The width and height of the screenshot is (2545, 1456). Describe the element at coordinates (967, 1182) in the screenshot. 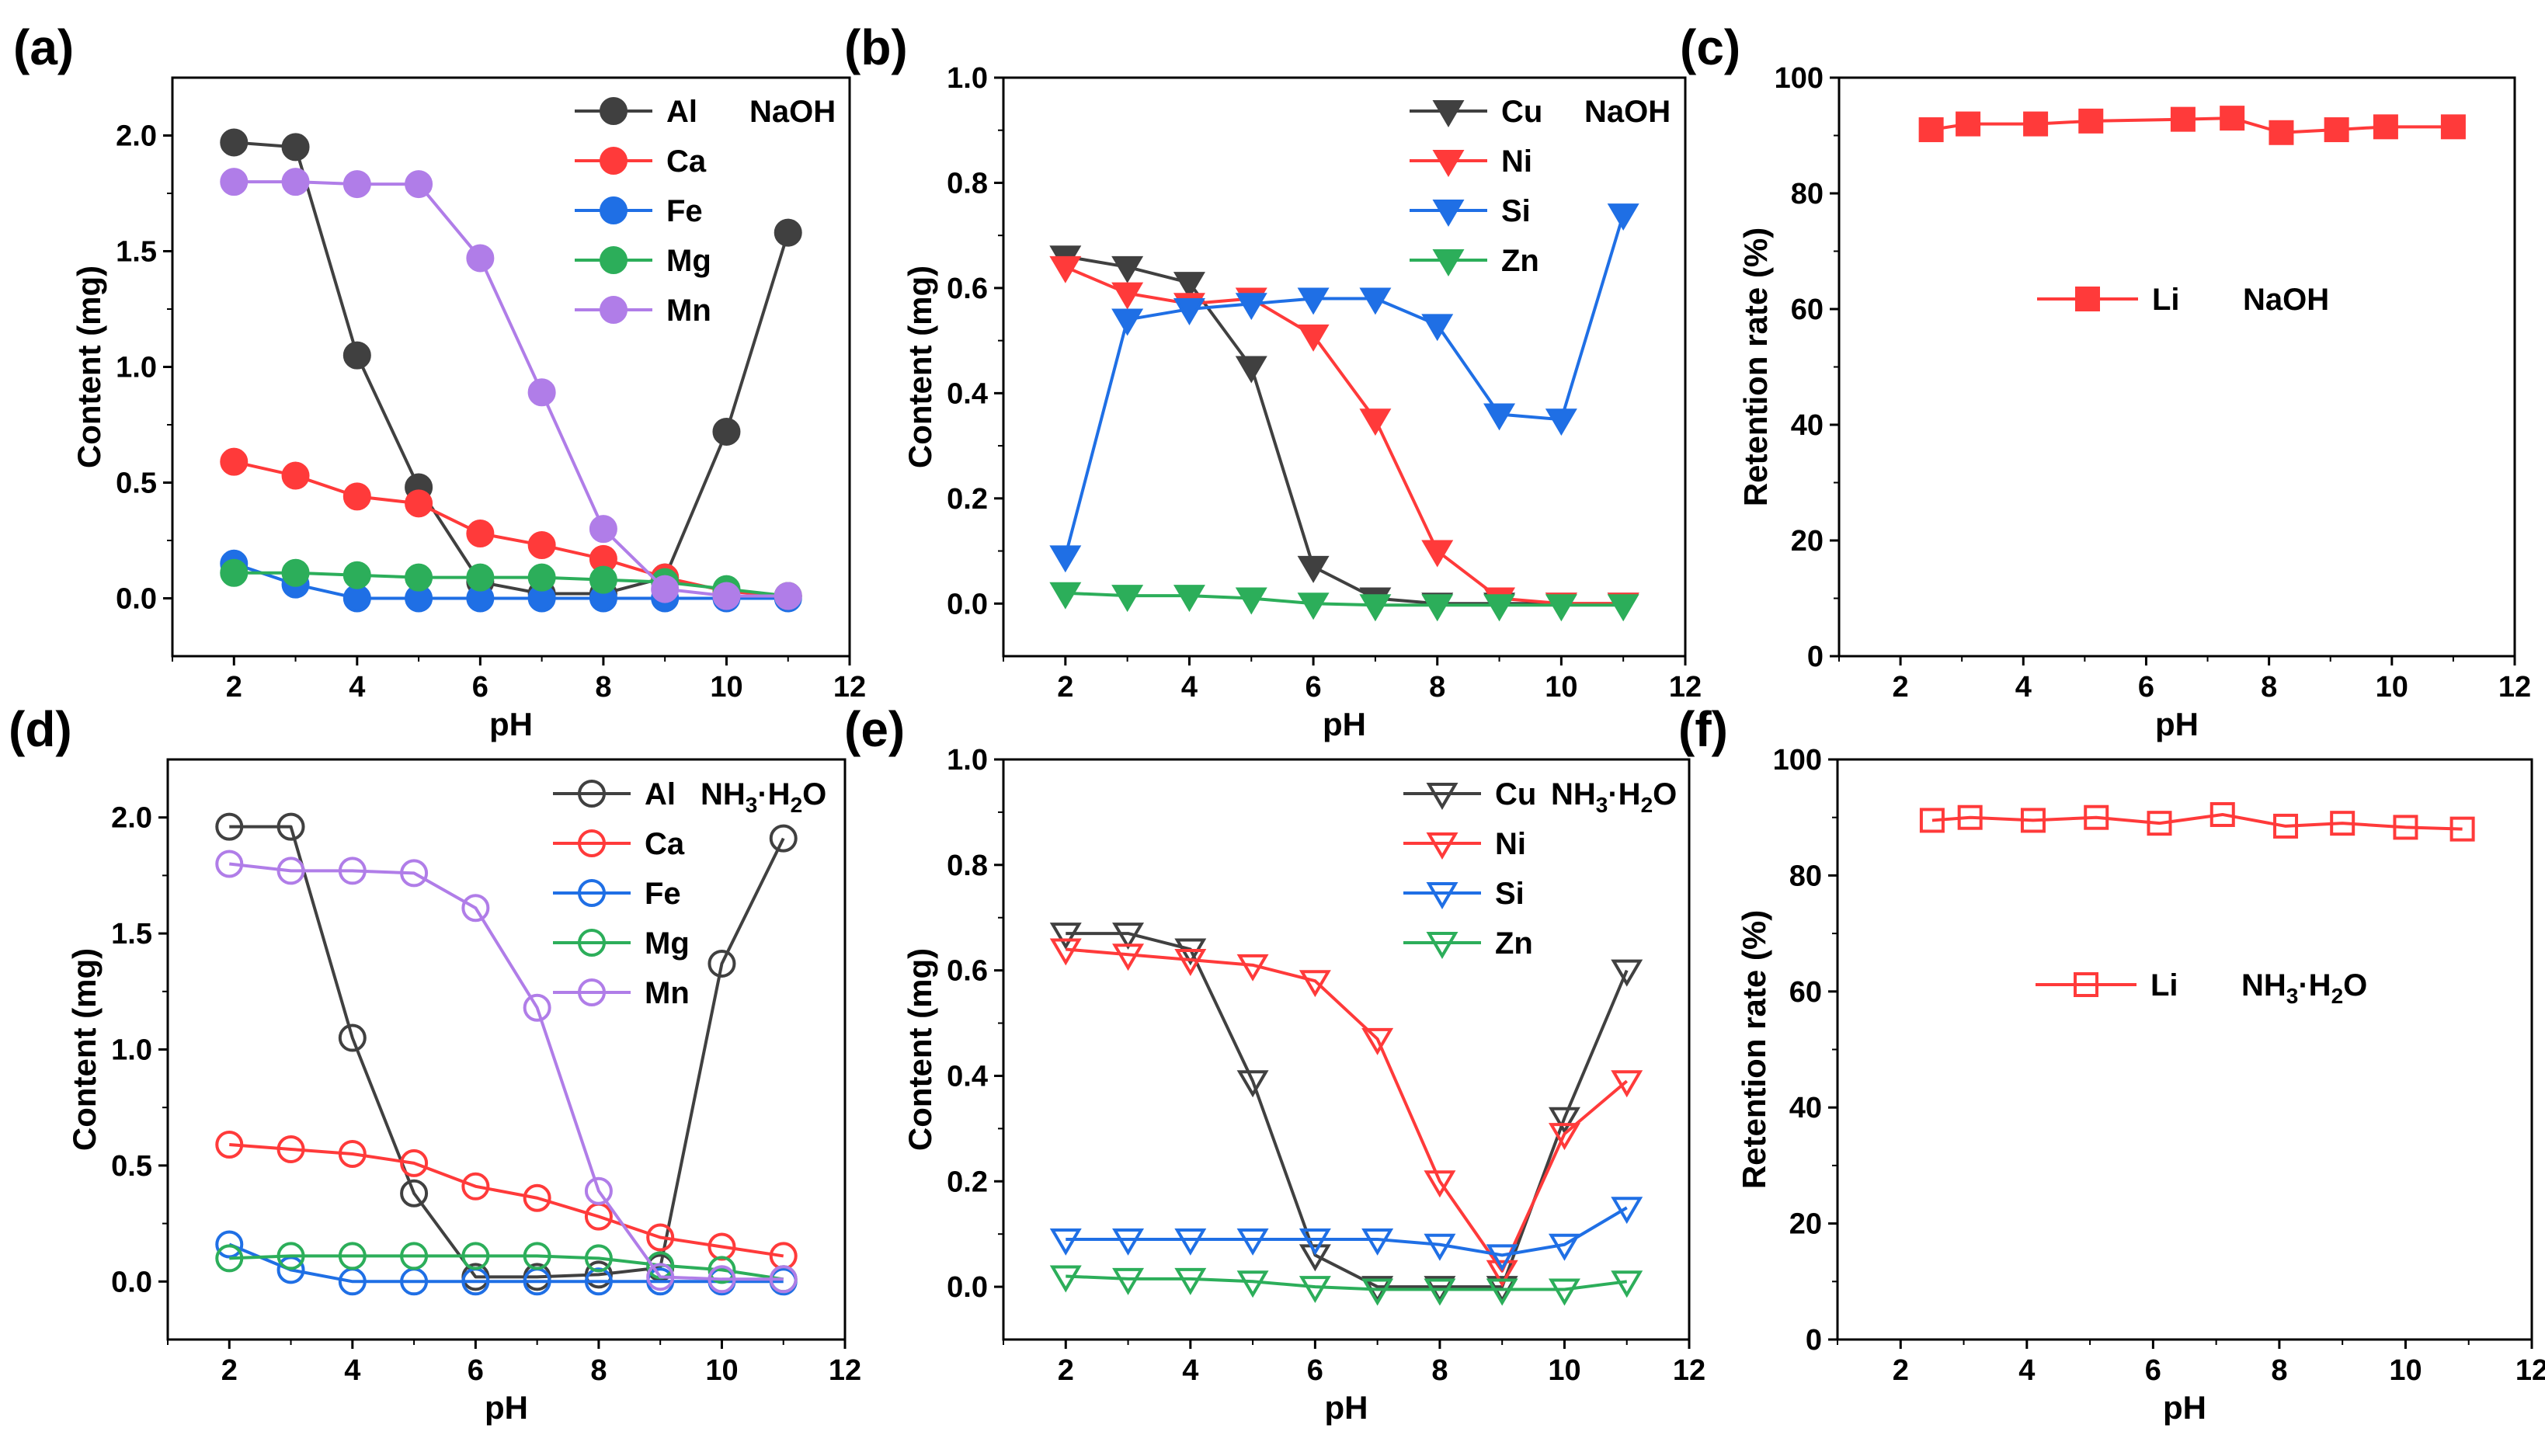

I see `y-tick-label: 0.2` at that location.